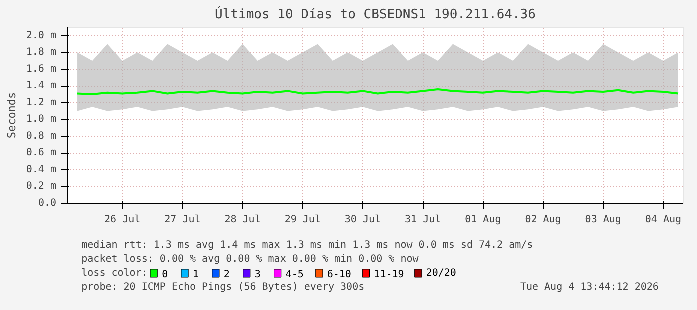  I want to click on x-tick-label: 31 Jul, so click(423, 220).